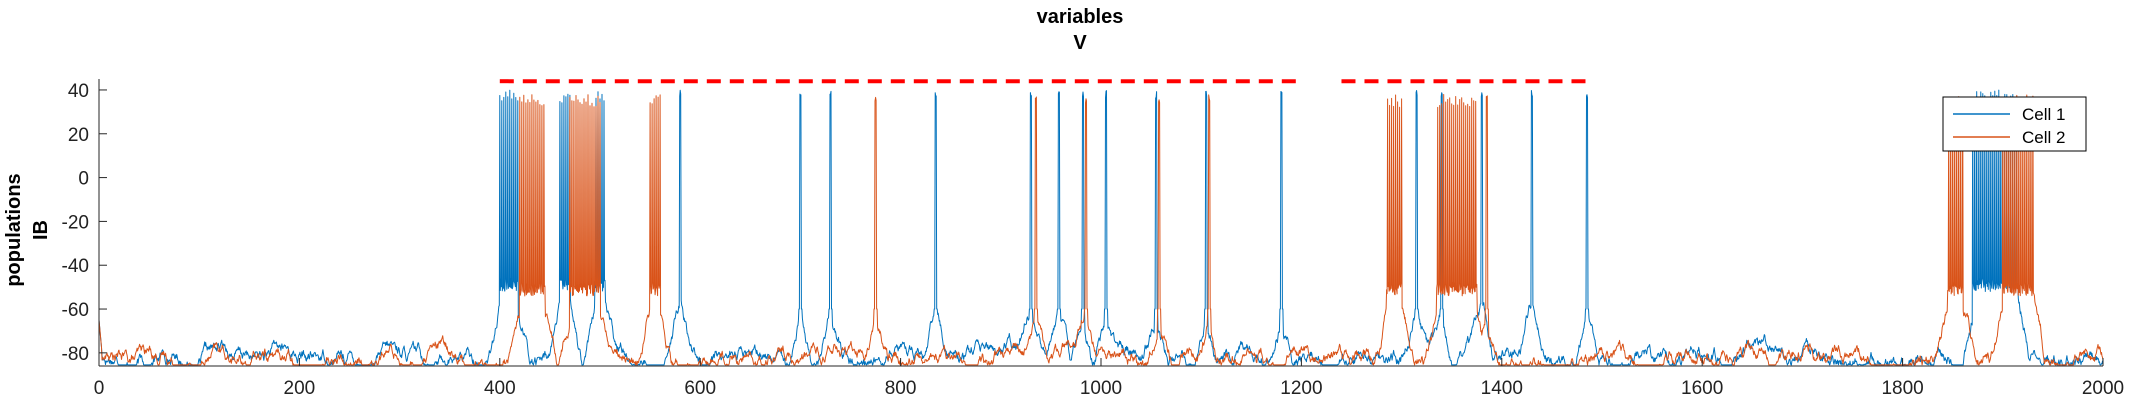 The height and width of the screenshot is (400, 2133). Describe the element at coordinates (75, 266) in the screenshot. I see `y-tick-label: -40` at that location.